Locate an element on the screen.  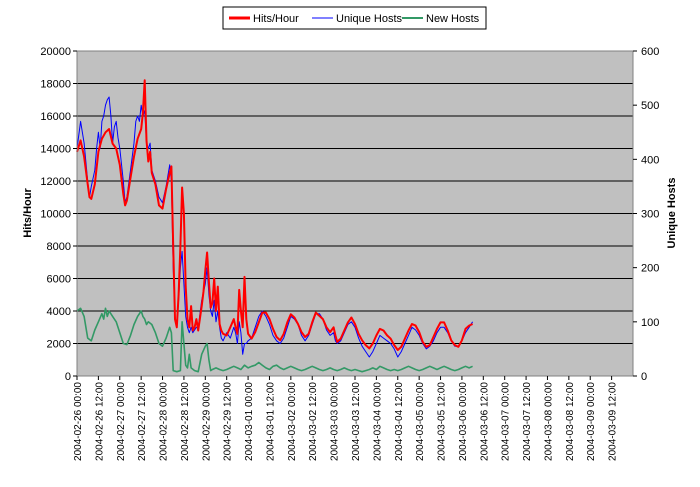
x-tick-label: 2004-03-06 00:00 is located at coordinates (463, 421).